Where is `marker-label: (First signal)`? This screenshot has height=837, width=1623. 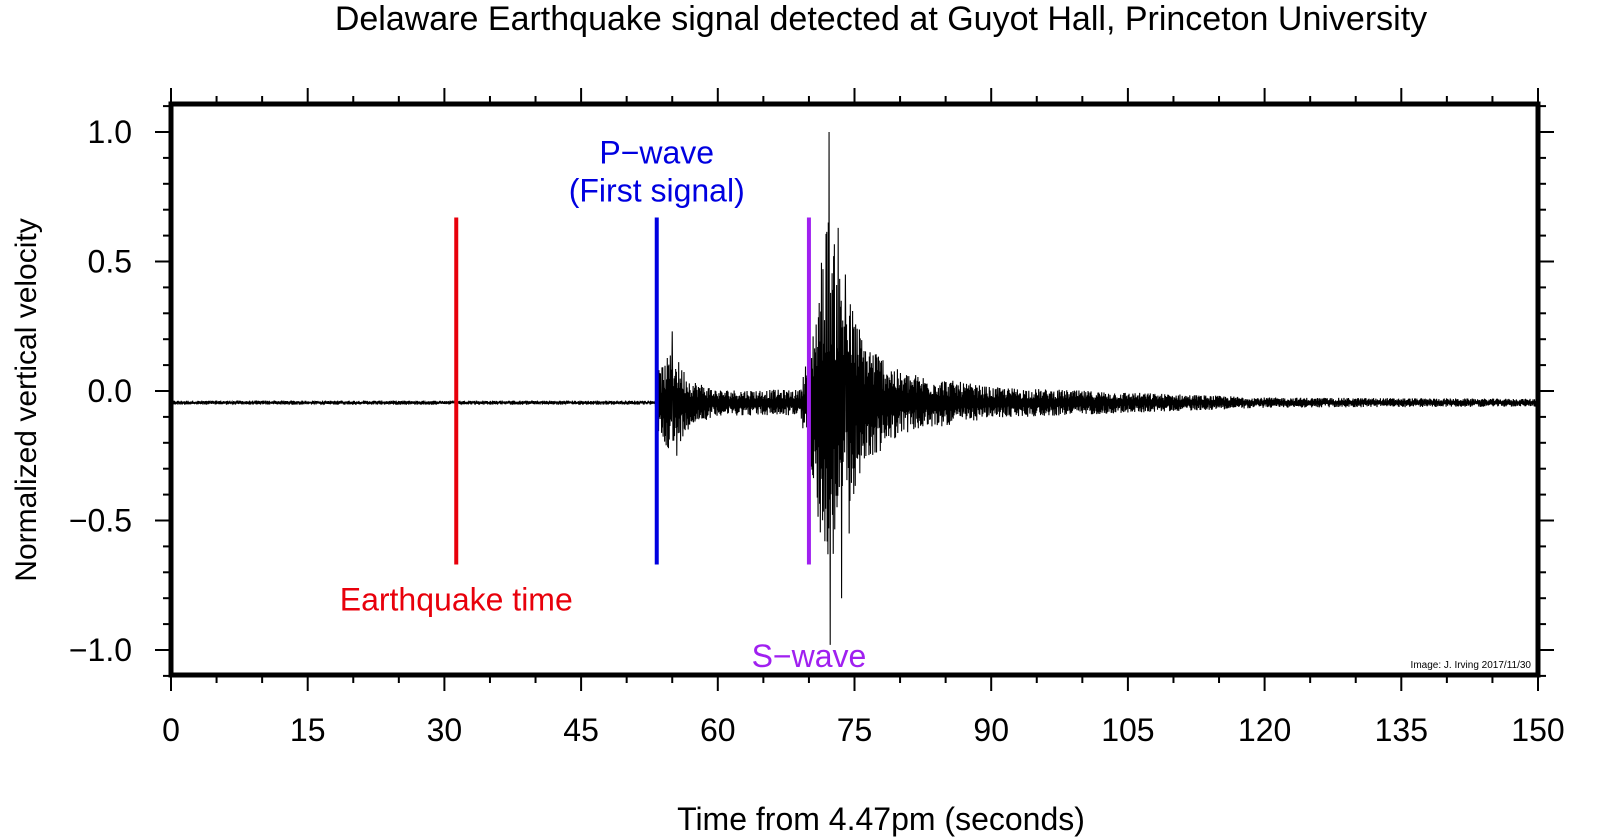
marker-label: (First signal) is located at coordinates (657, 190).